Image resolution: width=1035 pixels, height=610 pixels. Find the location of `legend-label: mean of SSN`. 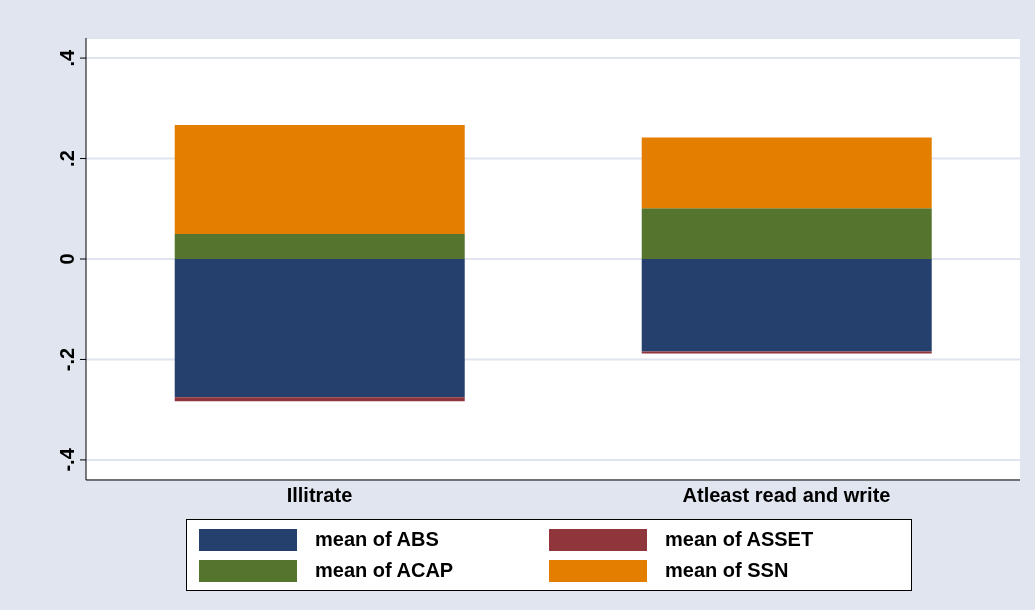

legend-label: mean of SSN is located at coordinates (727, 570).